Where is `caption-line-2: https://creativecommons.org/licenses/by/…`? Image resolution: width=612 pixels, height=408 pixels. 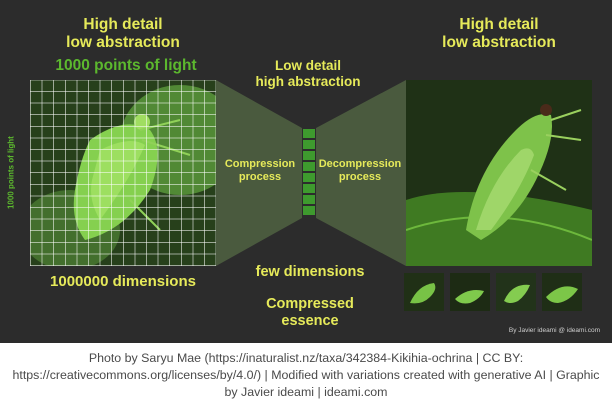
caption-line-2: https://creativecommons.org/licenses/by/… is located at coordinates (306, 375).